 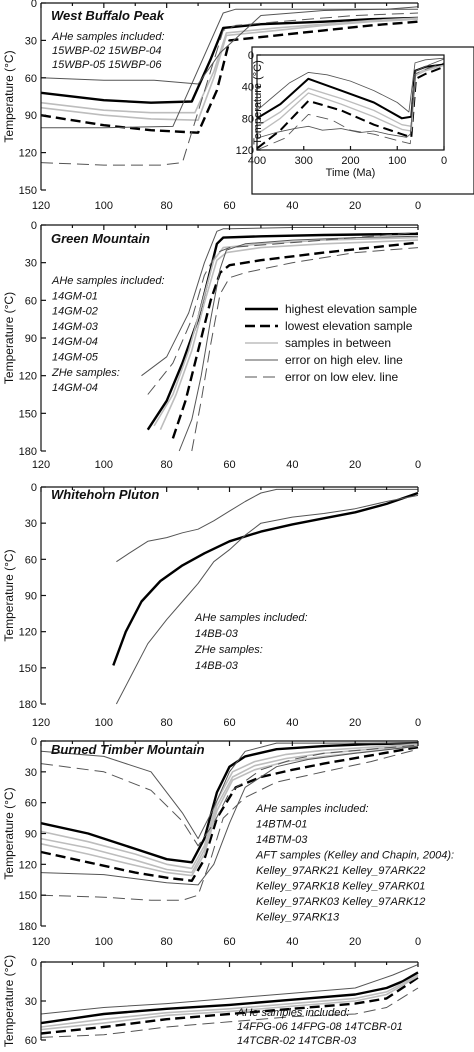 I want to click on x-tick-label: 0, so click(x=418, y=723).